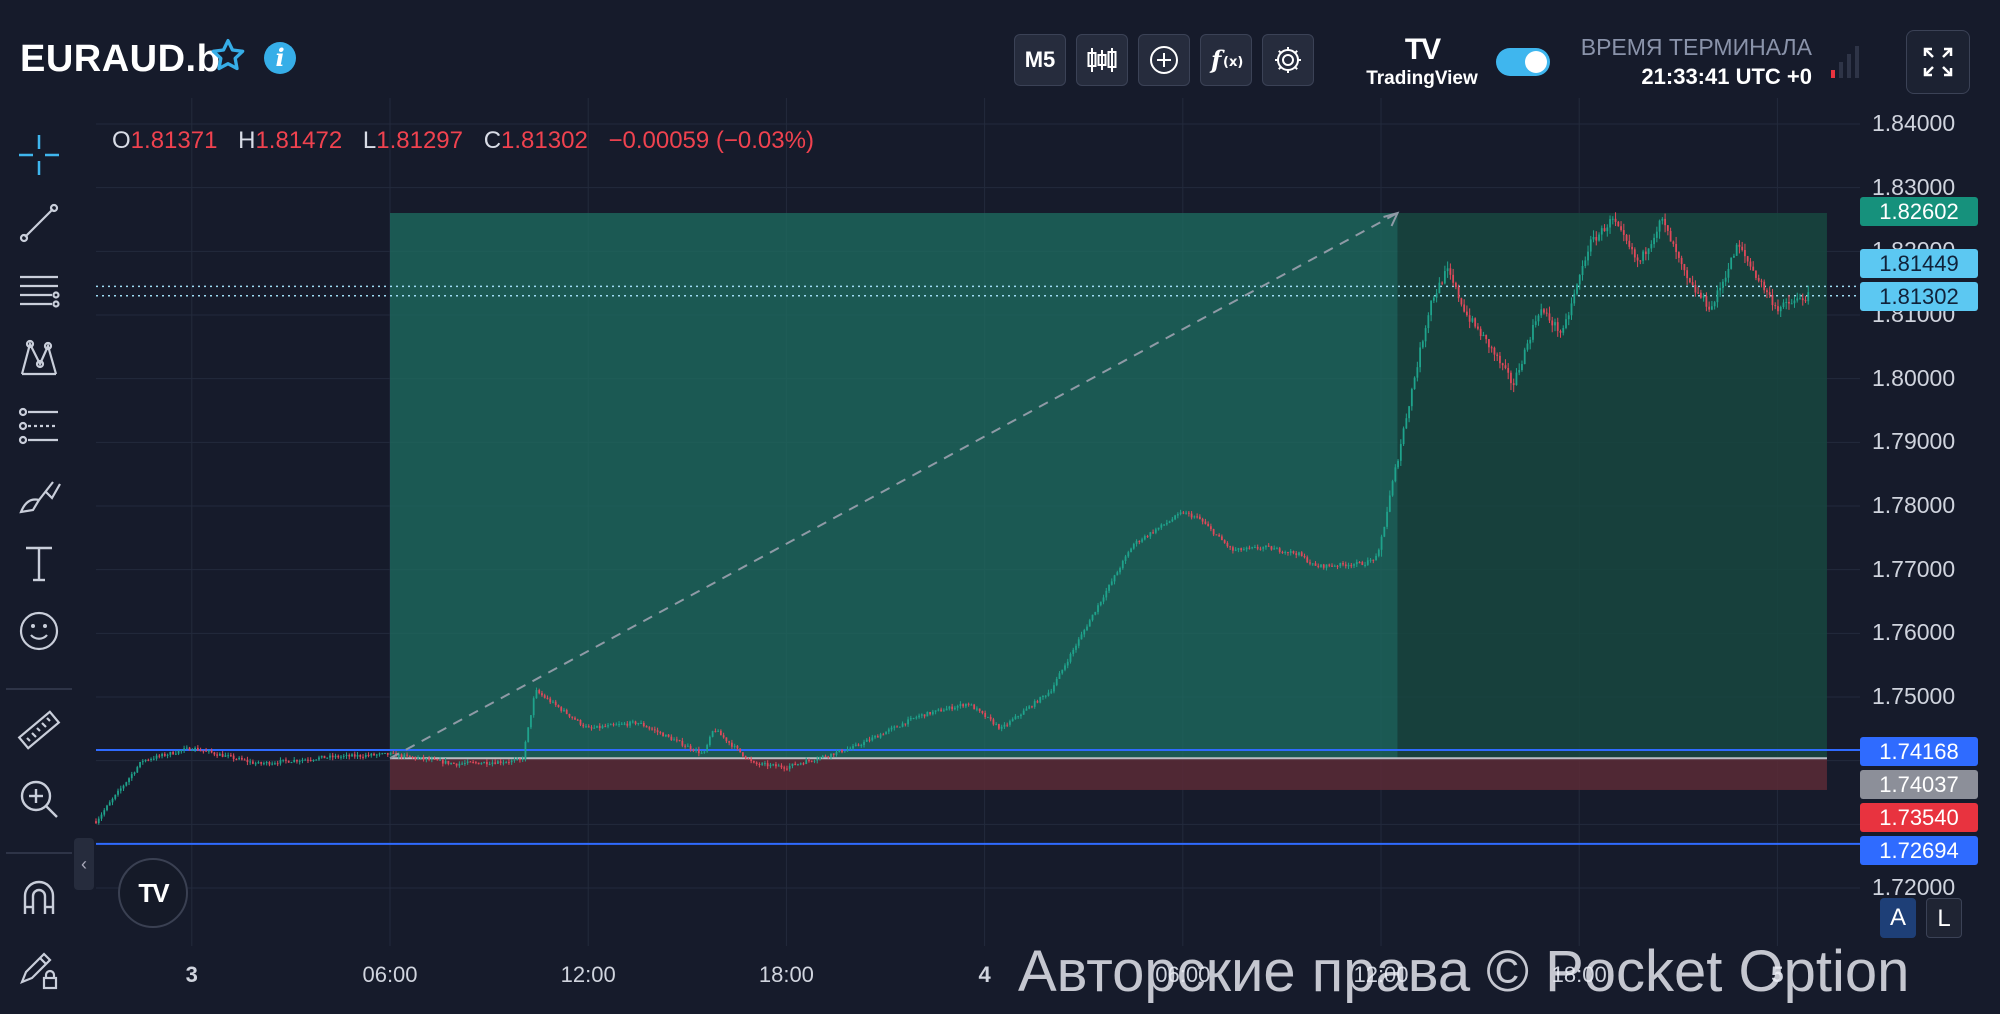  I want to click on tradingview-toggle, so click(1523, 62).